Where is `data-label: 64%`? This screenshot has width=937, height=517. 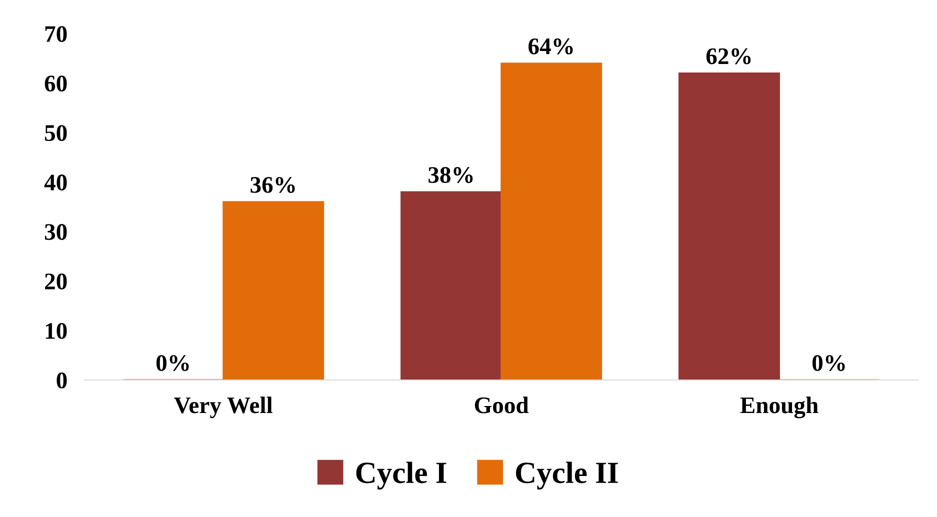 data-label: 64% is located at coordinates (550, 46).